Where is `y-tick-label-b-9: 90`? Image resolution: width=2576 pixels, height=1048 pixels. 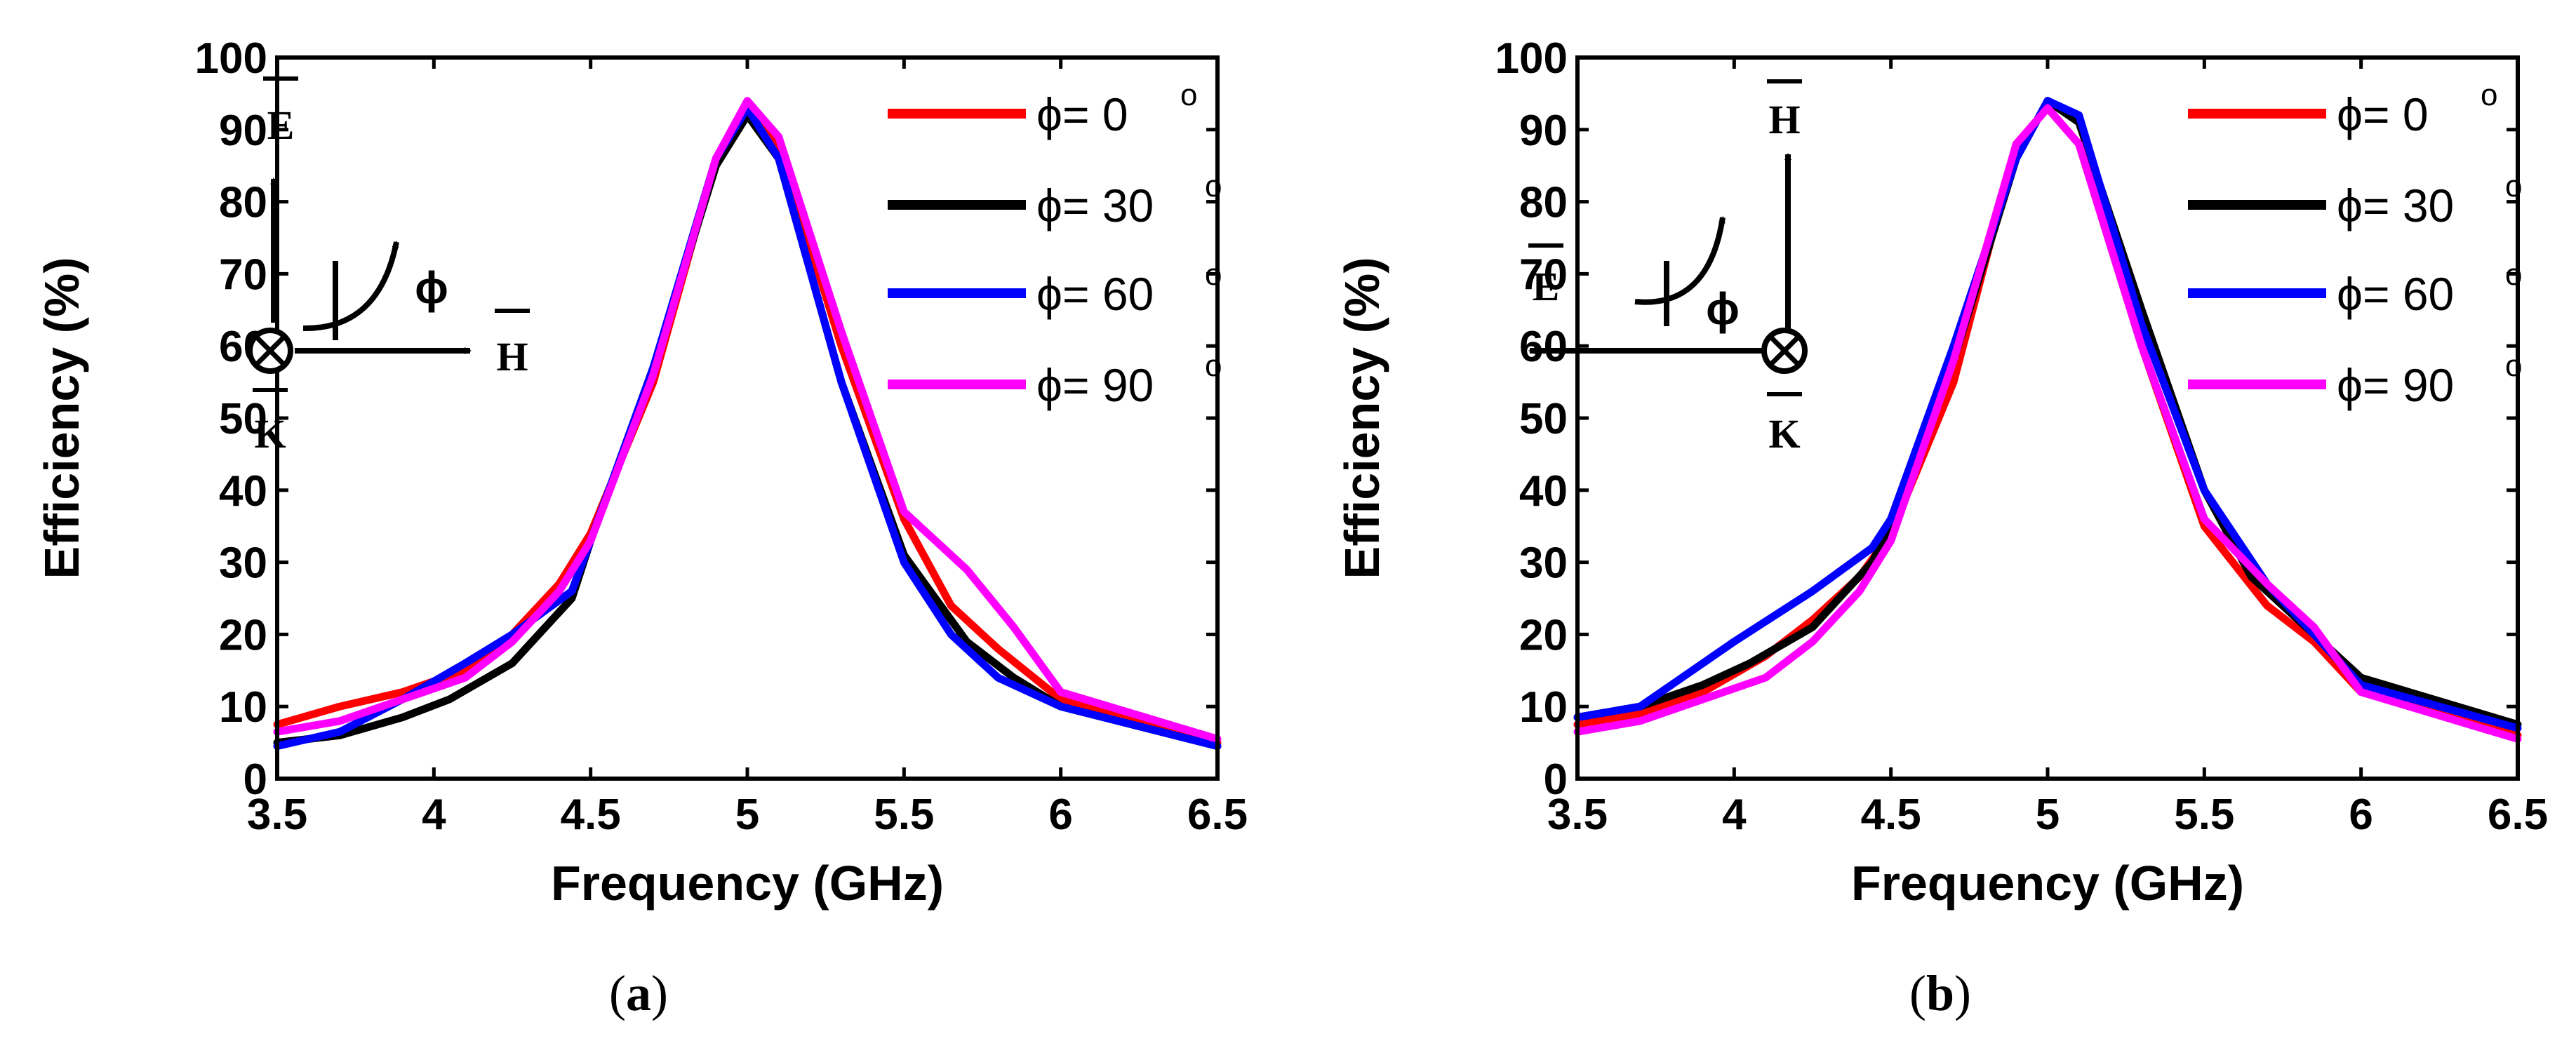 y-tick-label-b-9: 90 is located at coordinates (1543, 131).